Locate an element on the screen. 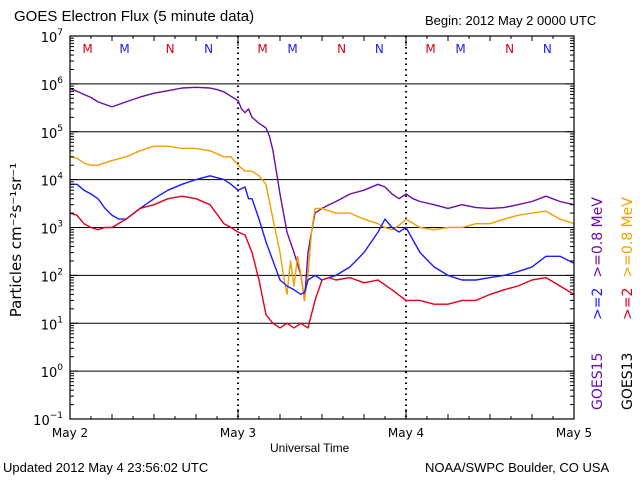 Image resolution: width=640 pixels, height=480 pixels. x-axis-label: Universal Time is located at coordinates (310, 448).